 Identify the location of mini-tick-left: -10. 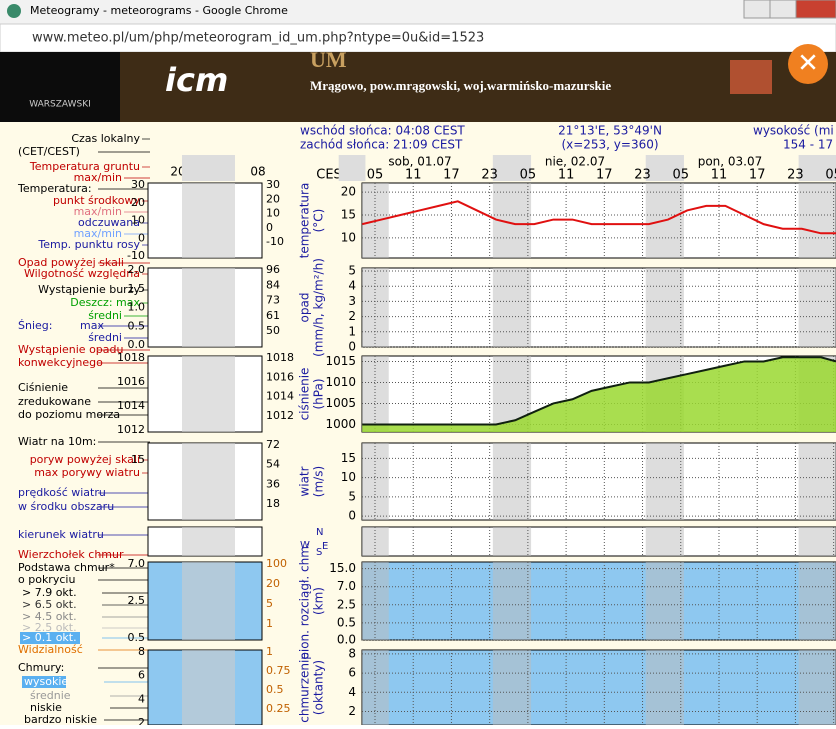
(136, 255).